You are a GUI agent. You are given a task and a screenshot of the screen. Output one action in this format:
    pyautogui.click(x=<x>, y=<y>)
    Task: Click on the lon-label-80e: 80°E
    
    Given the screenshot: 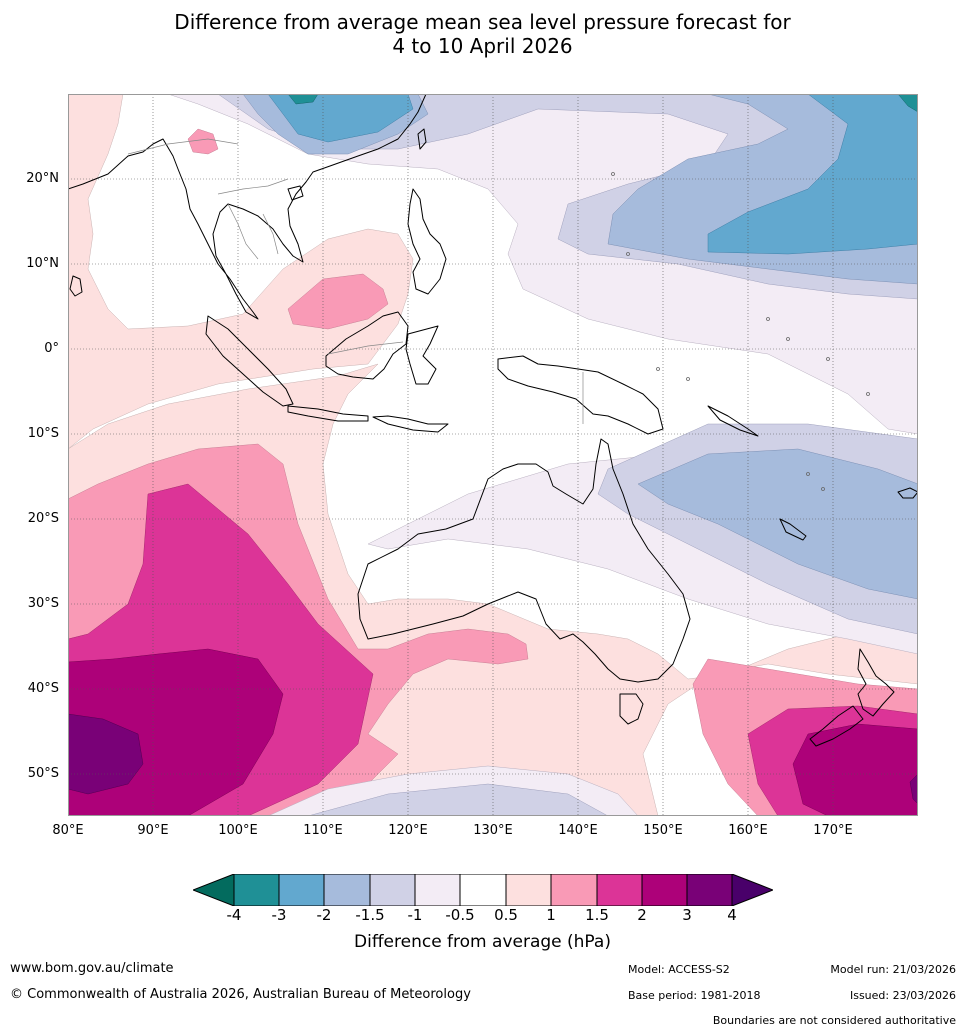 What is the action you would take?
    pyautogui.click(x=68, y=830)
    